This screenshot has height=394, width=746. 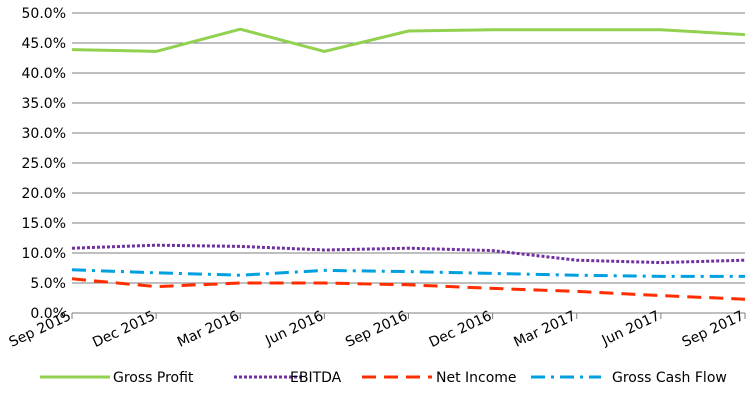 What do you see at coordinates (44, 14) in the screenshot?
I see `y-tick-label: 50.0%` at bounding box center [44, 14].